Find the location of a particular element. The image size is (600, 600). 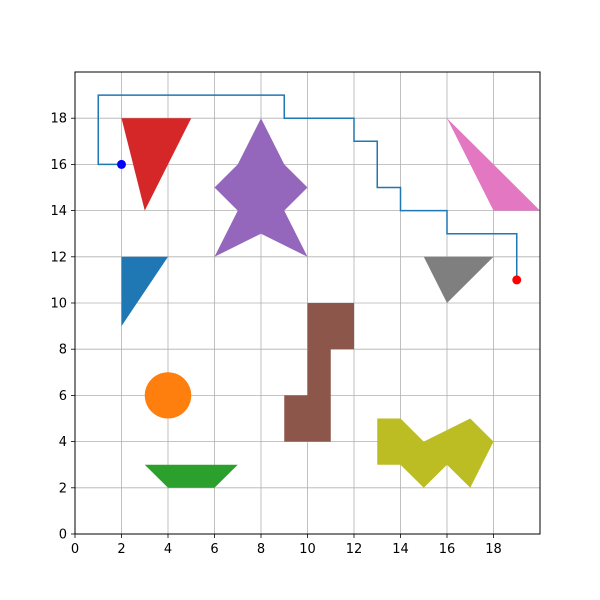

x-tick-label-6: 6 is located at coordinates (214, 549).